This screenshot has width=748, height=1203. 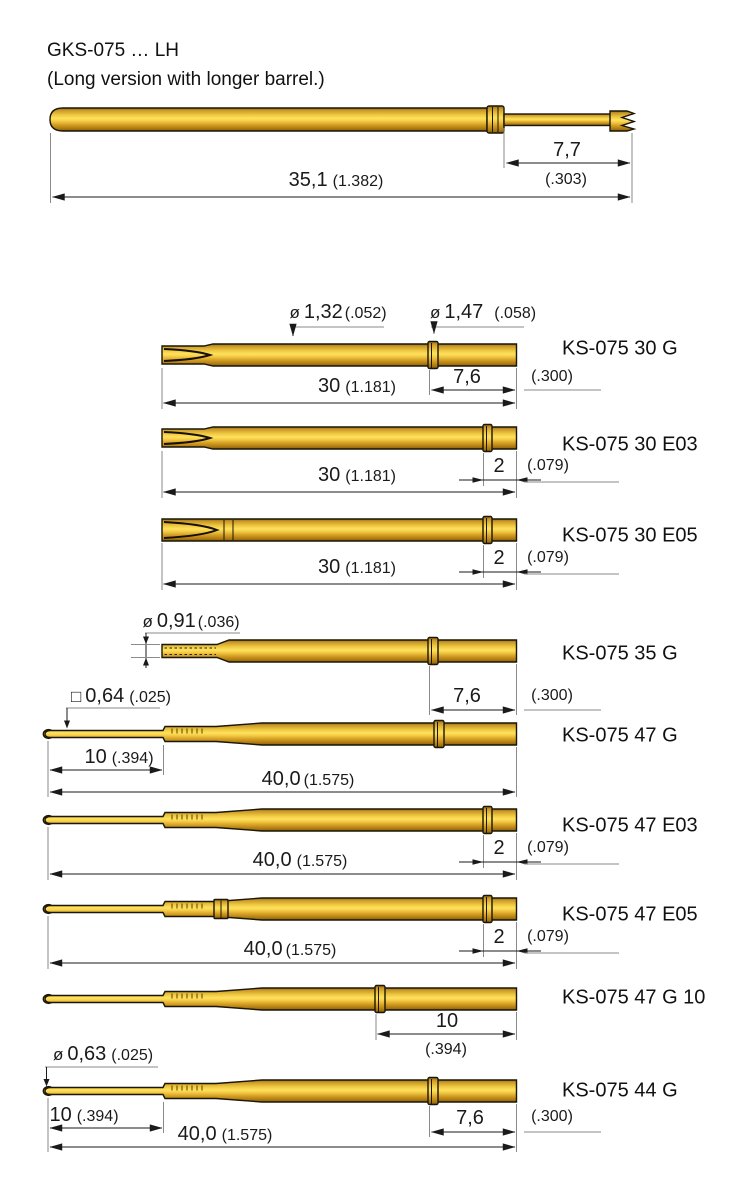 I want to click on probe-drawing-gks-075-lh, so click(x=343, y=154).